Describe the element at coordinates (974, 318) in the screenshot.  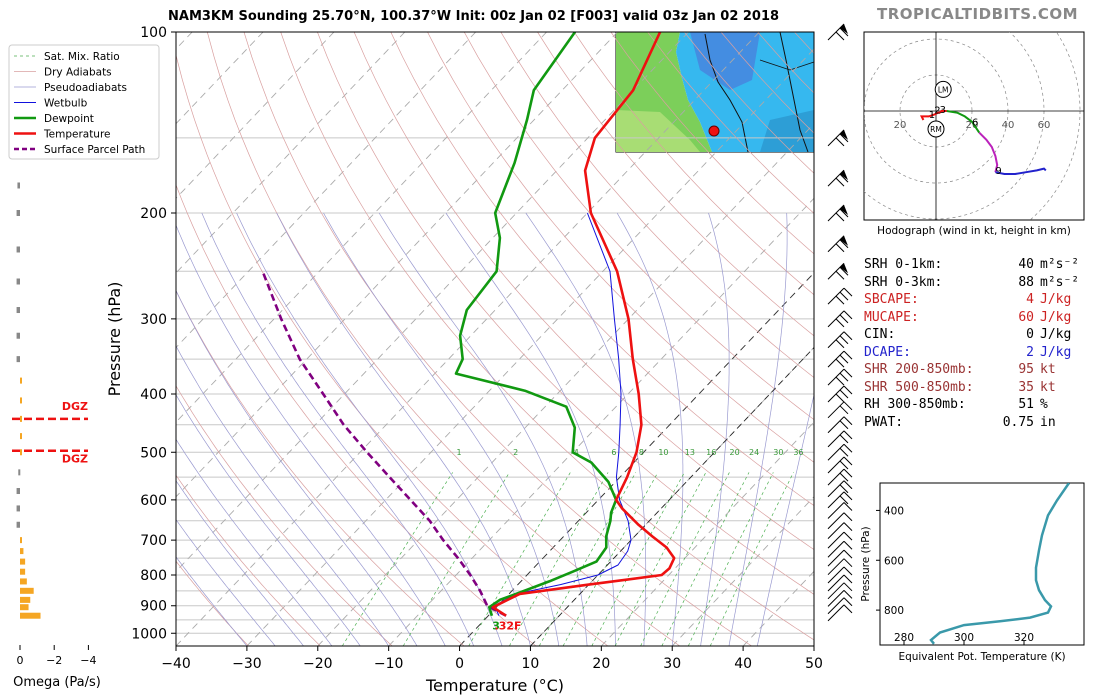
I see `stat-row: MUCAPE: 60 J/kg` at that location.